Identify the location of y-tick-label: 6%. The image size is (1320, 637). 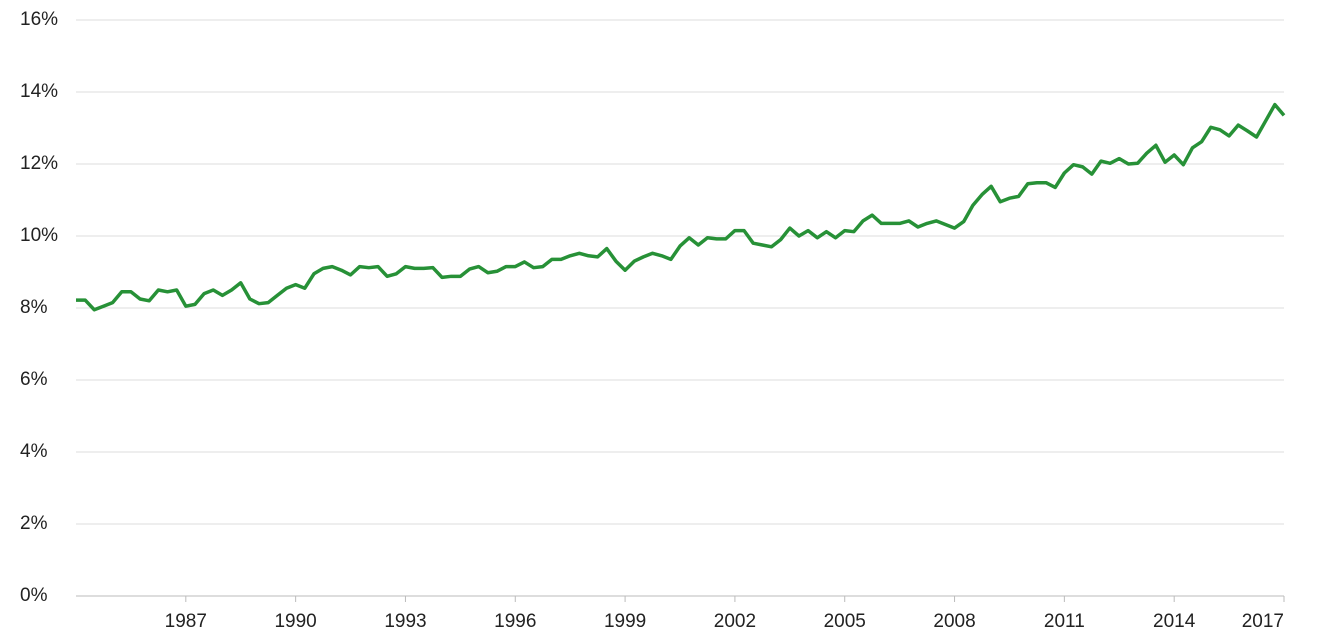
(34, 379).